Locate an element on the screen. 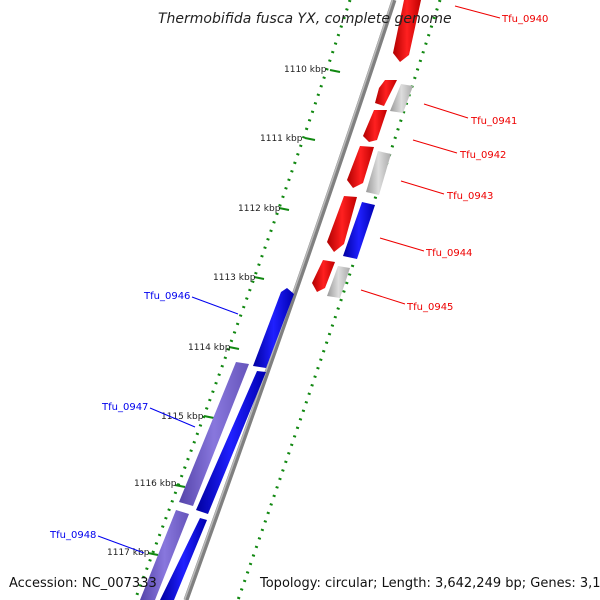  gene-tfu-0941-arrow is located at coordinates (386, 93).